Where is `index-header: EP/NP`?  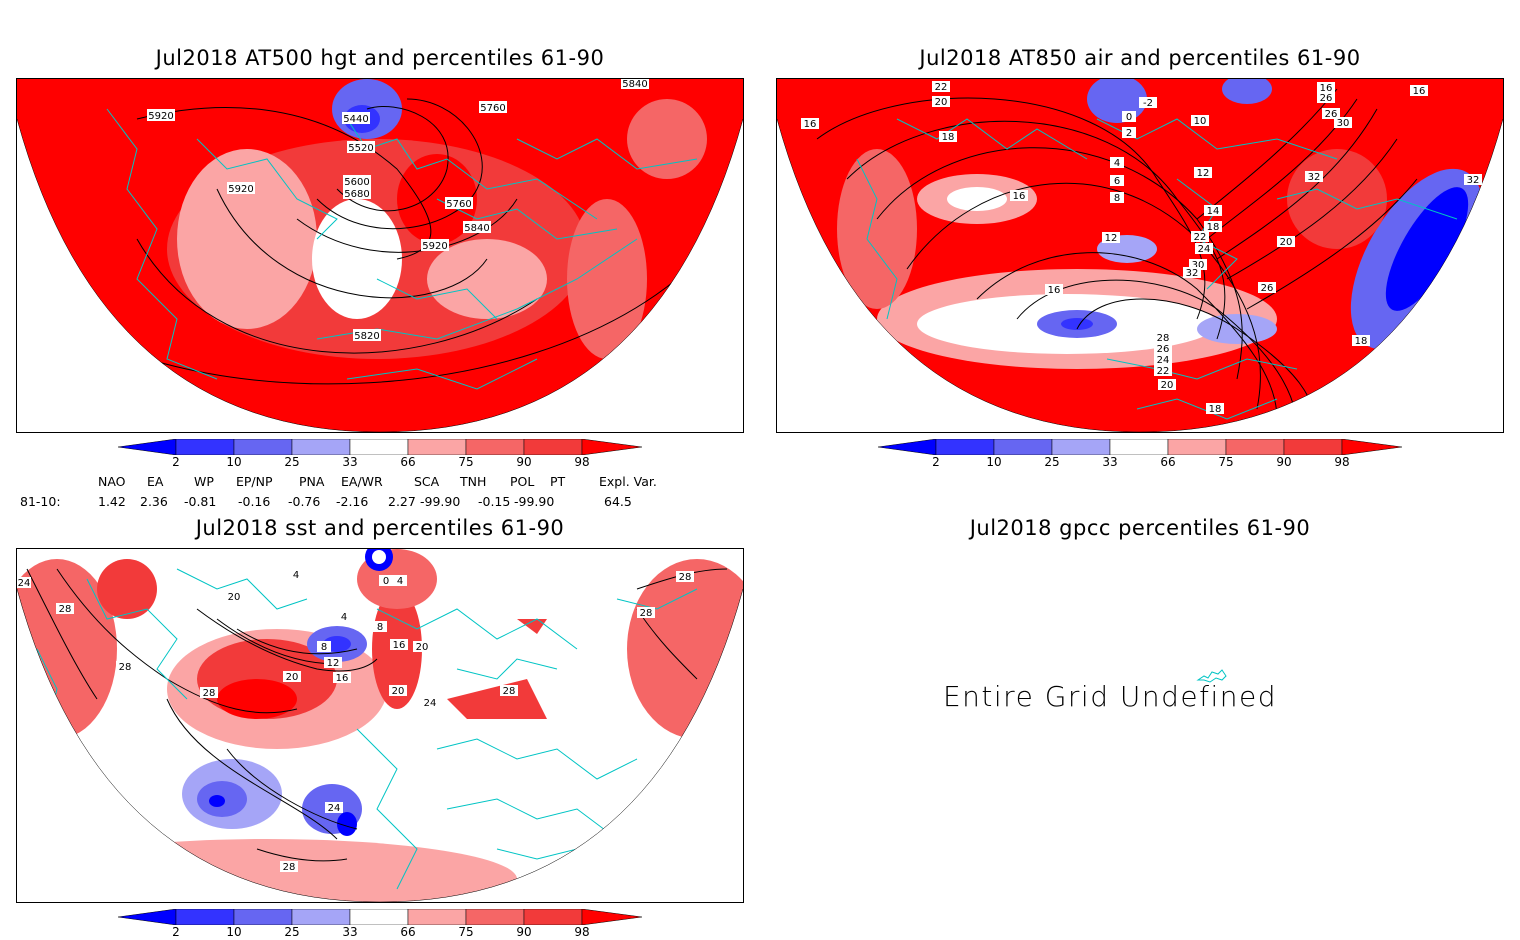 index-header: EP/NP is located at coordinates (254, 481).